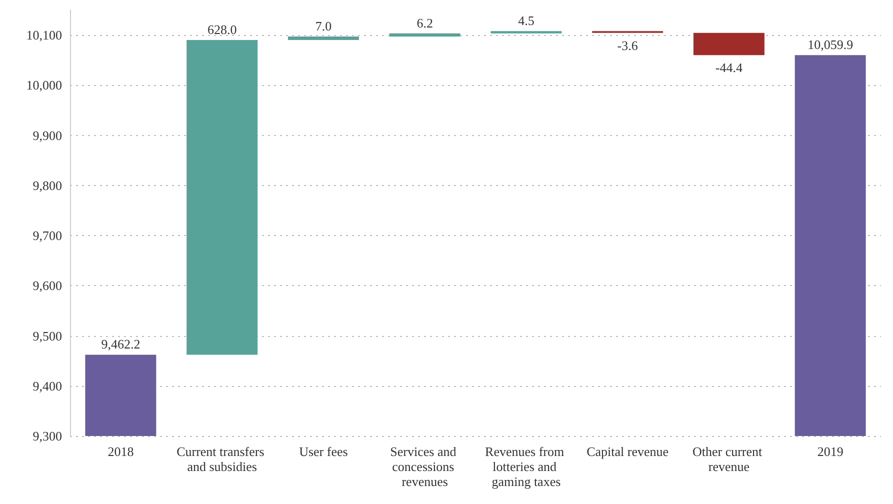 The image size is (893, 504). What do you see at coordinates (47, 386) in the screenshot?
I see `y-tick-label: 9,400` at bounding box center [47, 386].